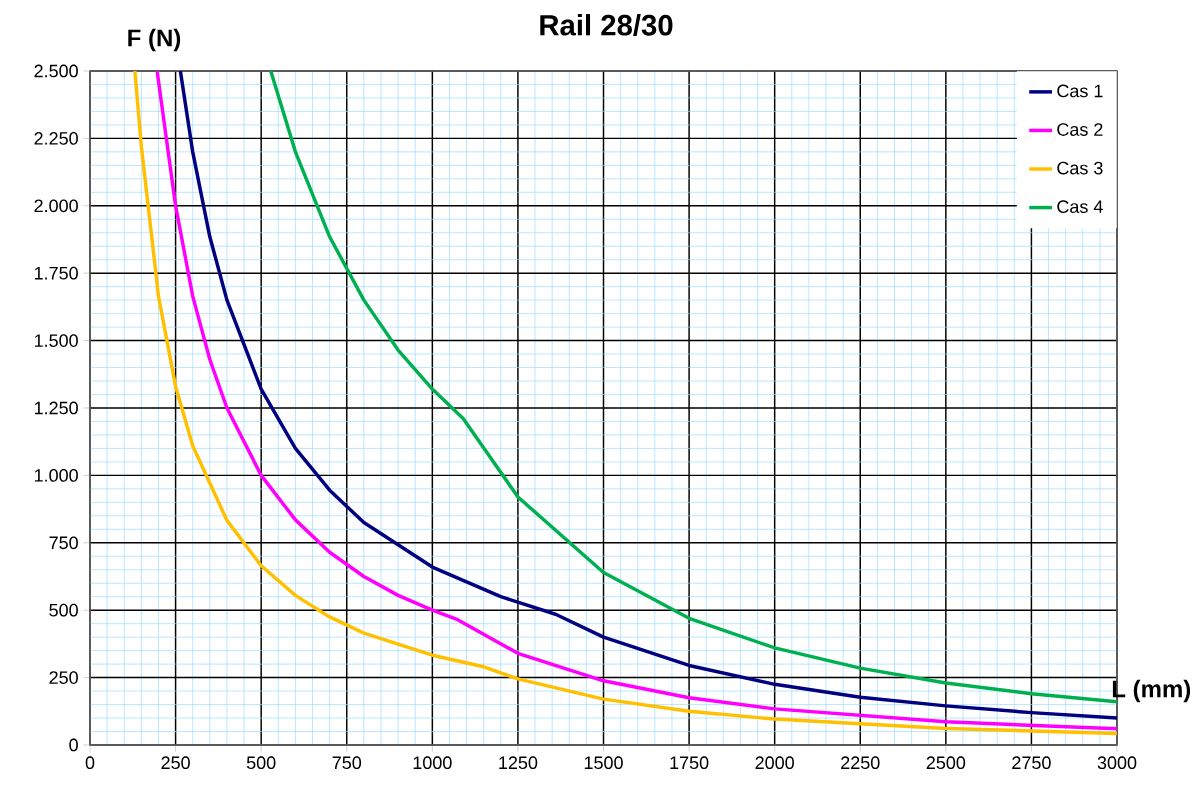 Image resolution: width=1199 pixels, height=787 pixels. Describe the element at coordinates (603, 763) in the screenshot. I see `x-tick-label: 1500` at that location.